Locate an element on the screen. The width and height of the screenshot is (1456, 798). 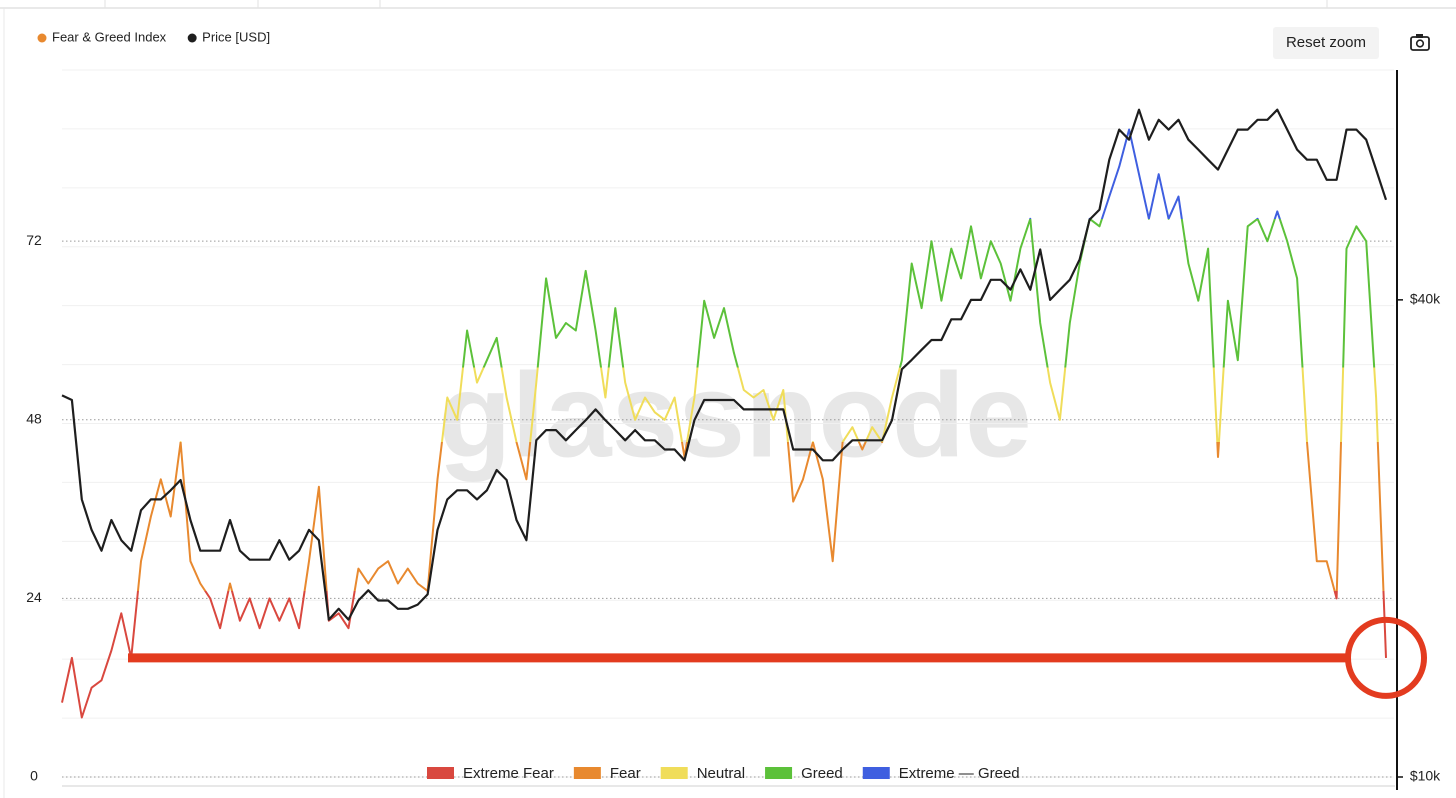
zone-label: Greed is located at coordinates (822, 773).